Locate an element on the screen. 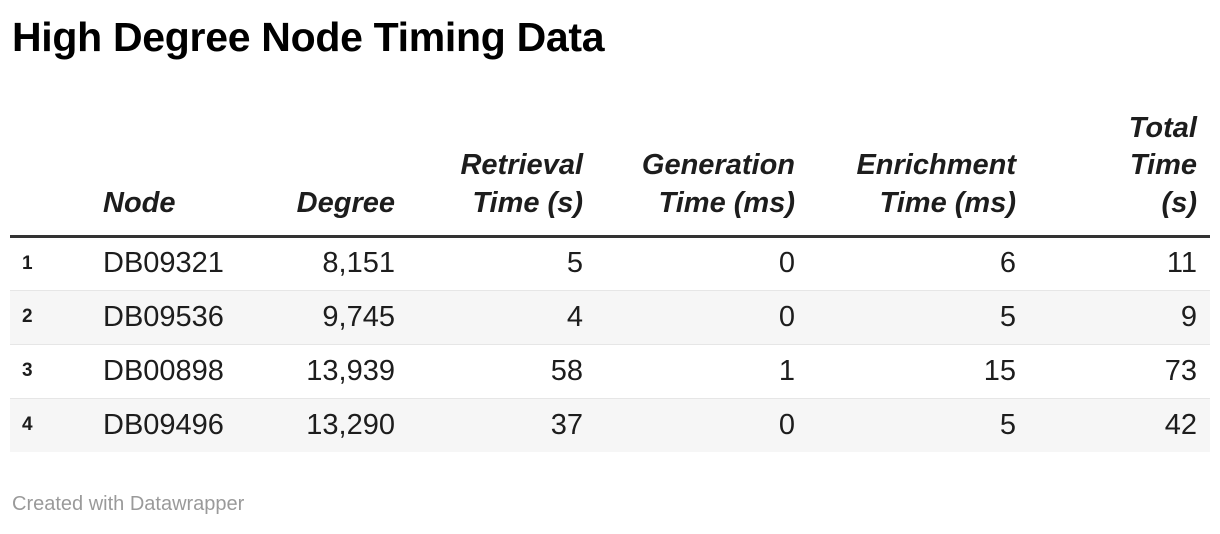  table-row: 4 DB09496 13,290 37 0 5 42 is located at coordinates (610, 425).